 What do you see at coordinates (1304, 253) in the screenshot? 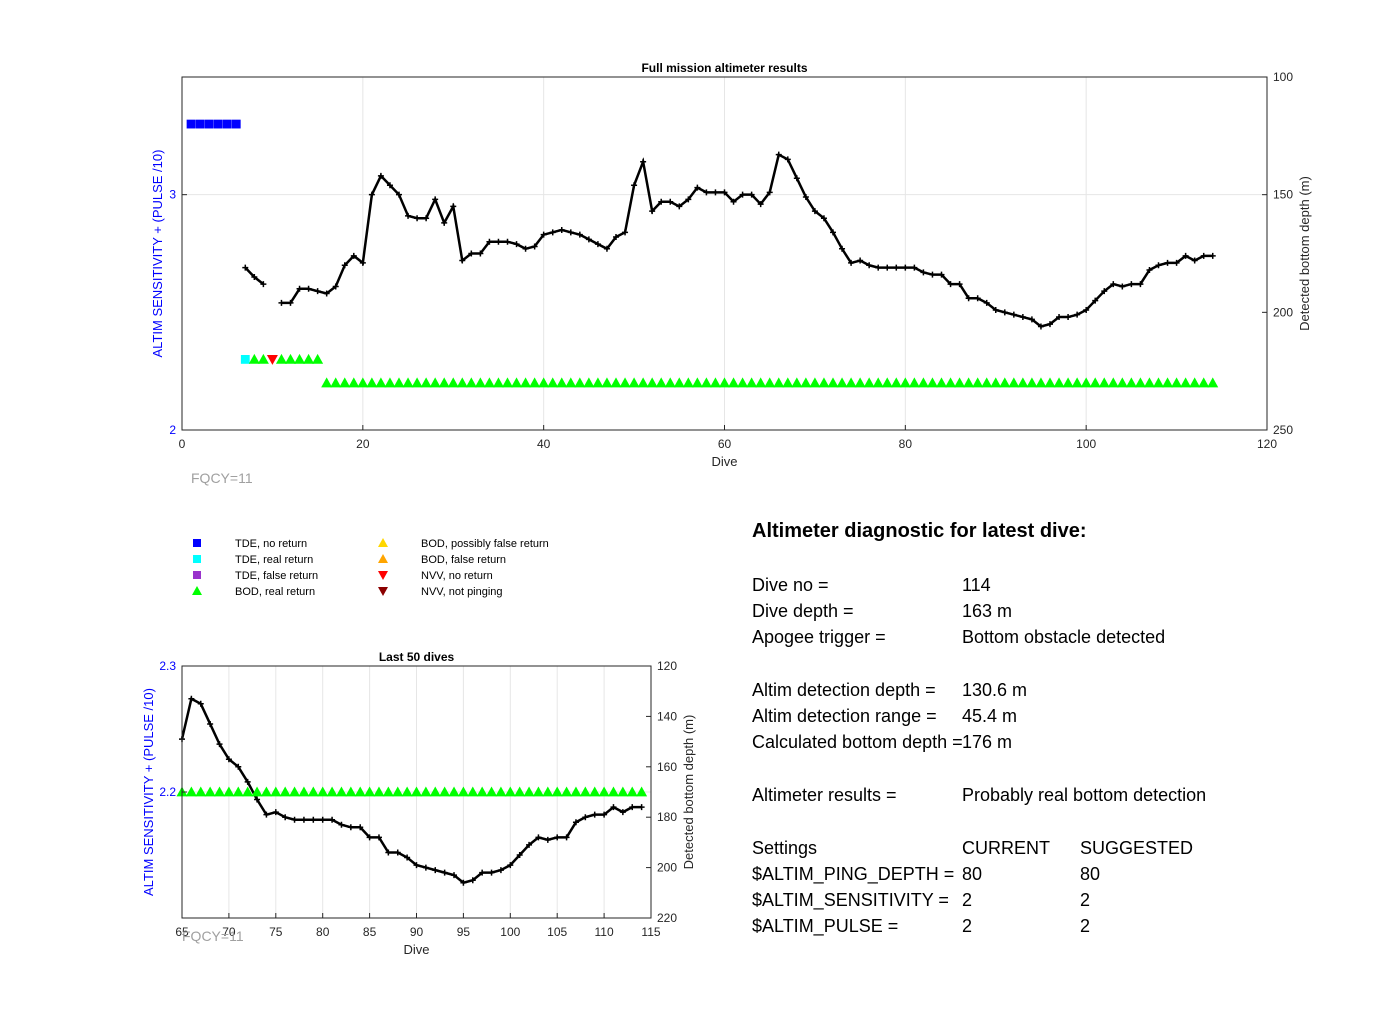
I see `y-right-axis-label: Detected bottom depth (m)` at bounding box center [1304, 253].